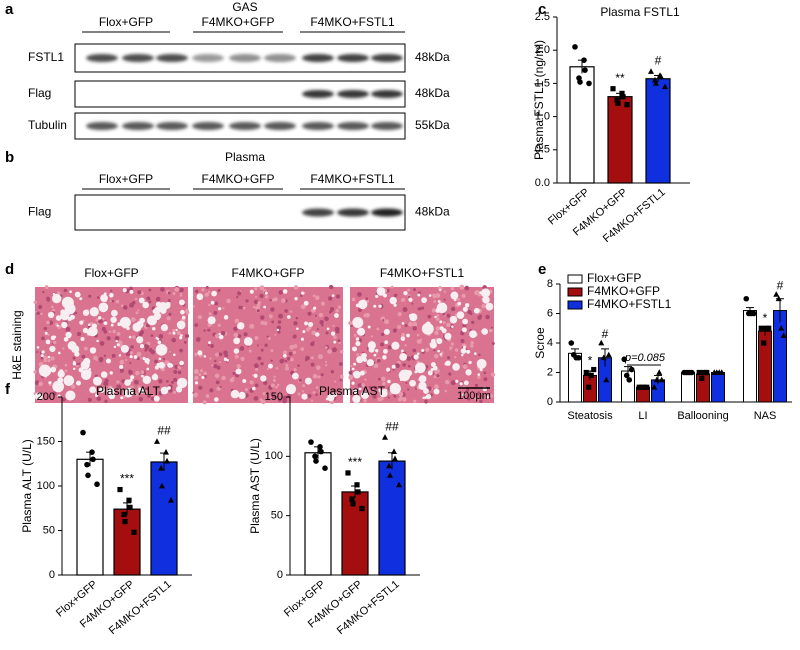 The width and height of the screenshot is (800, 650). Describe the element at coordinates (49, 530) in the screenshot. I see `y-tick-label: 50` at that location.